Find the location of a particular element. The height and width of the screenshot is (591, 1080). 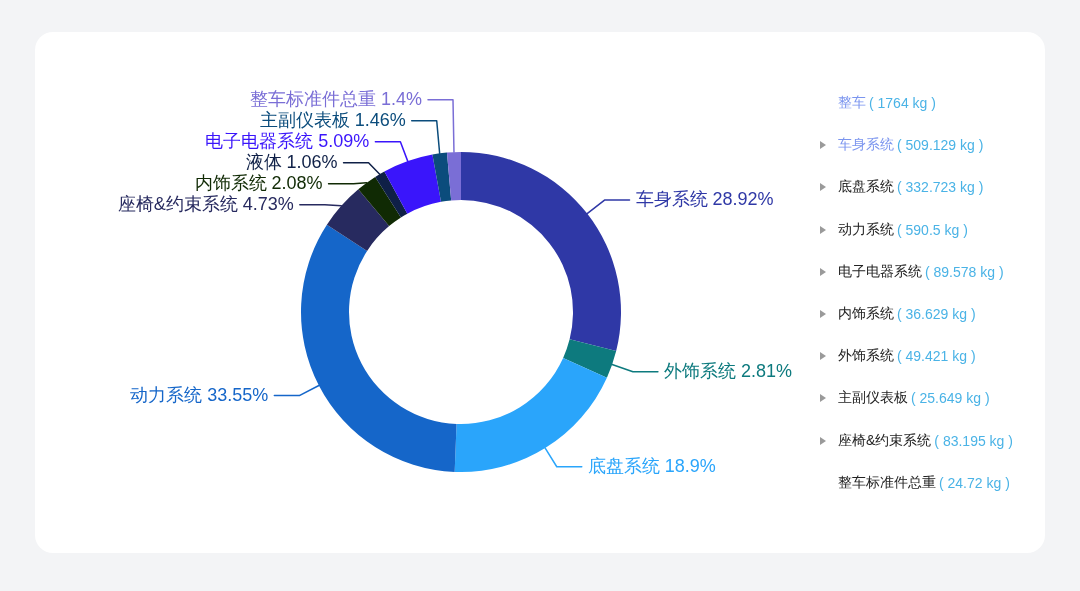

text: ( 36.629 kg ) is located at coordinates (936, 314).